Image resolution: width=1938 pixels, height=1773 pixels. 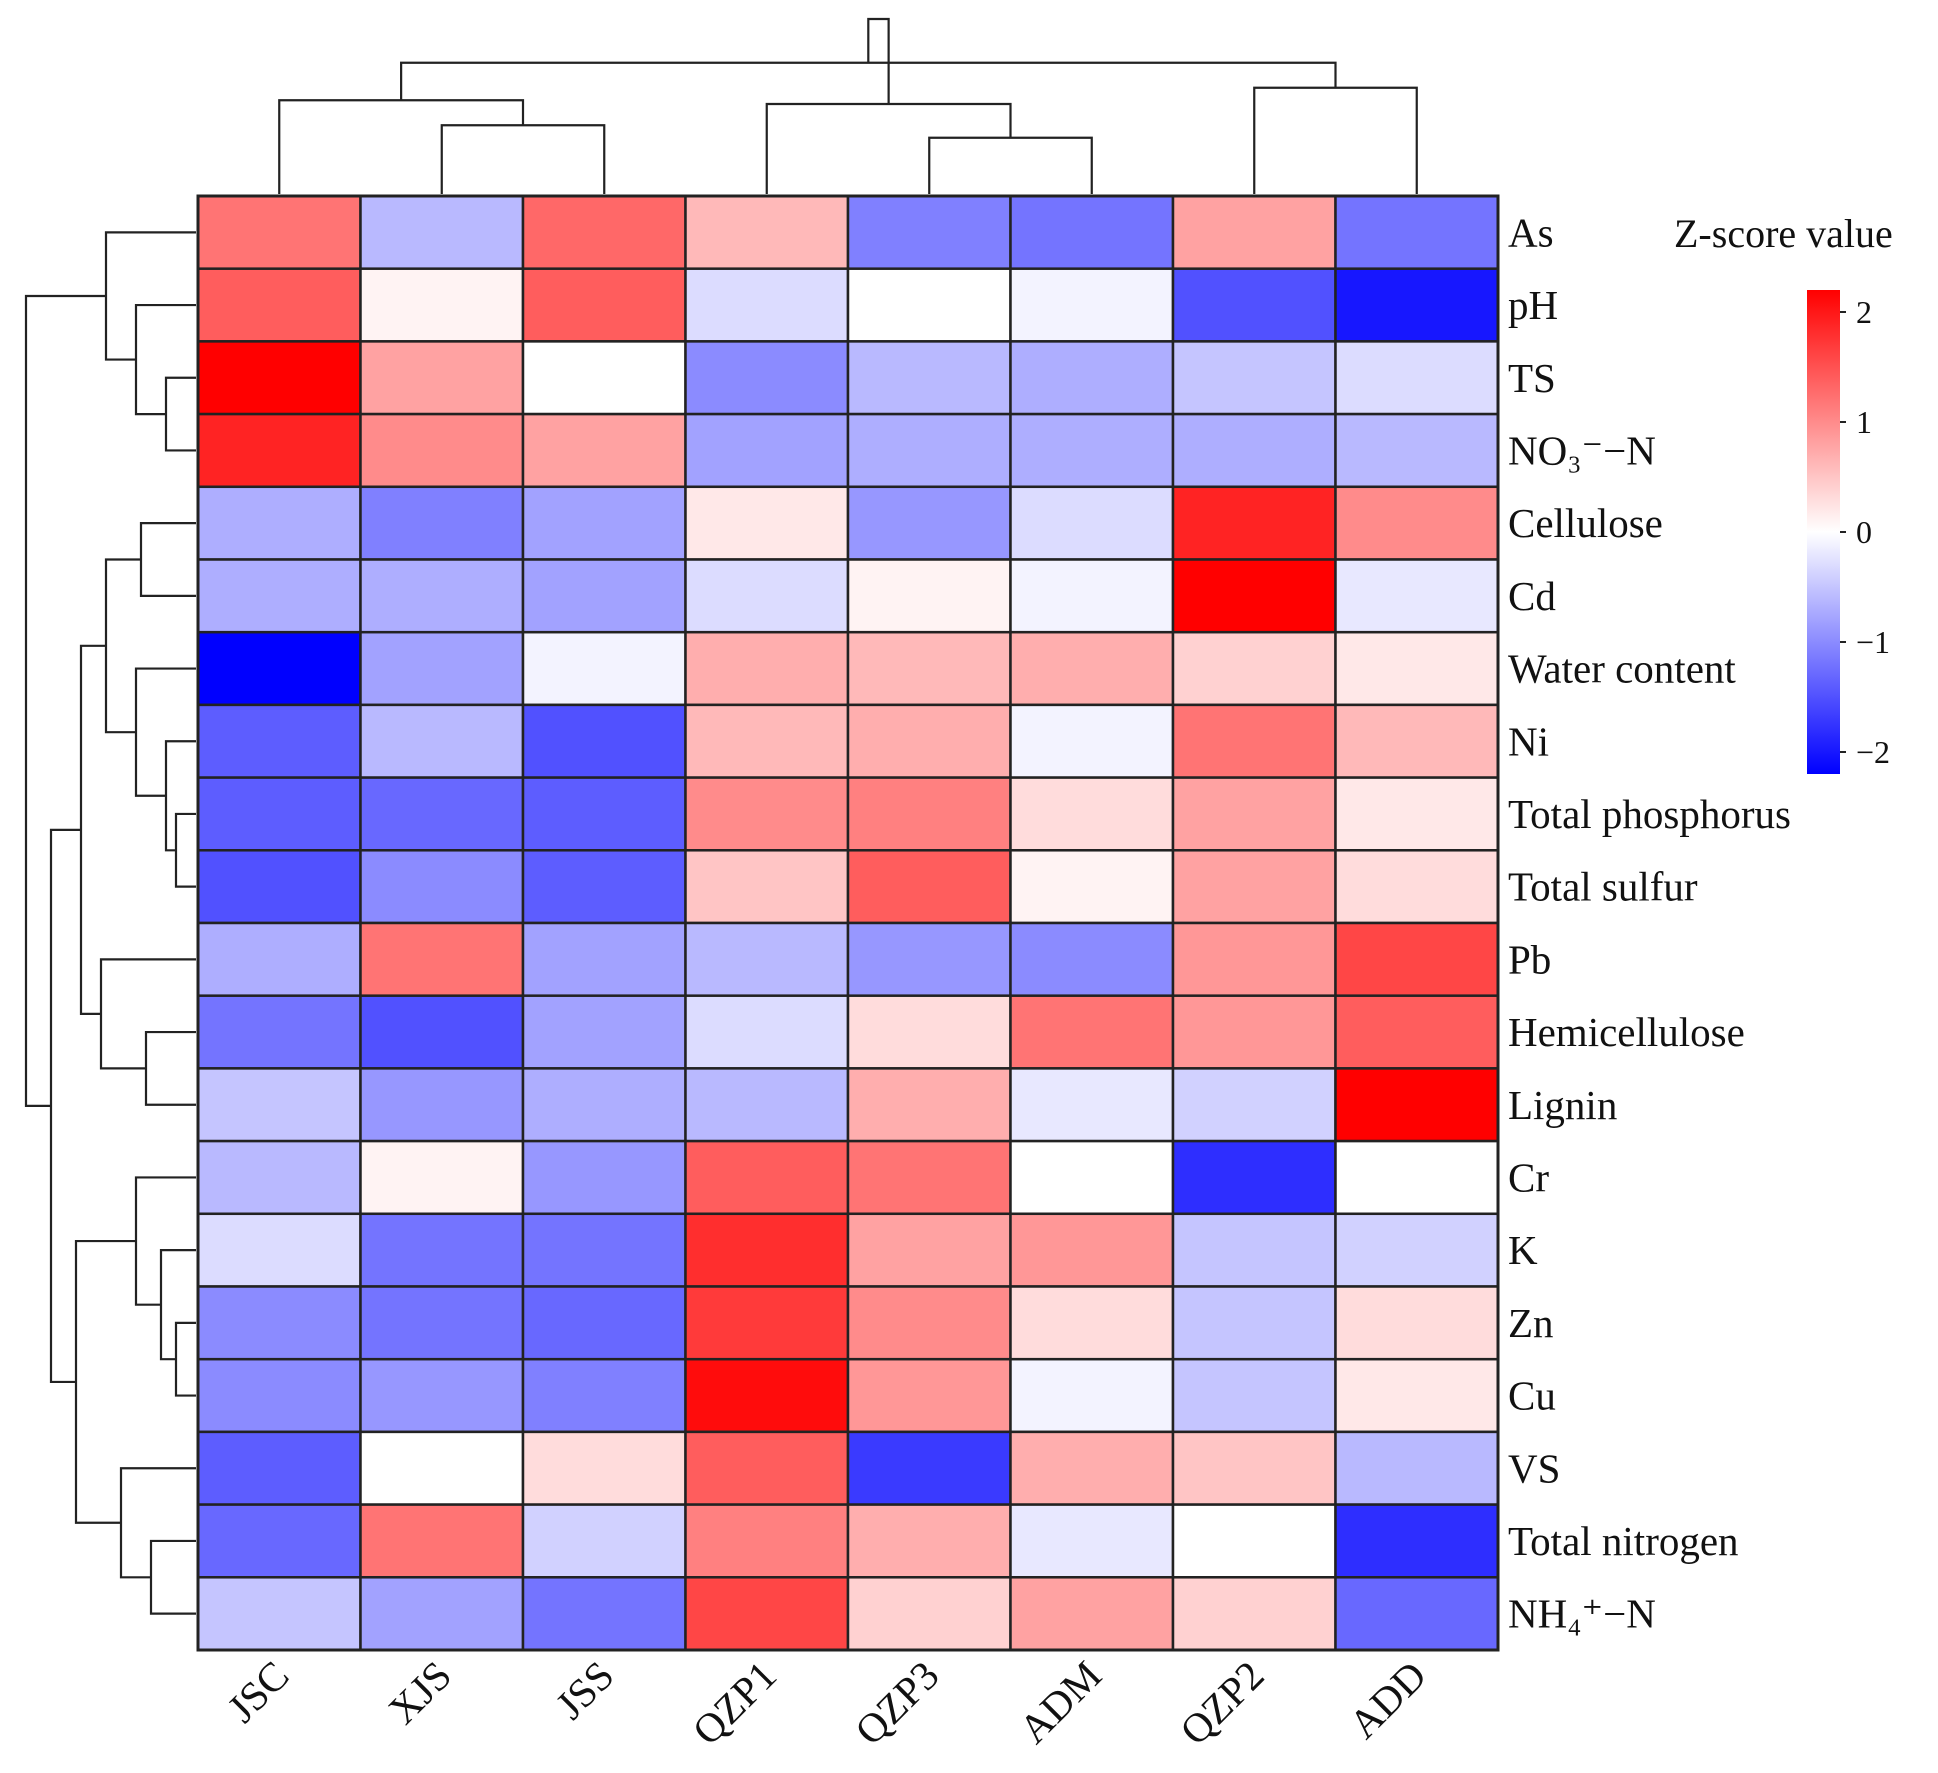 What do you see at coordinates (1622, 669) in the screenshot?
I see `row-label-water-content: Water content` at bounding box center [1622, 669].